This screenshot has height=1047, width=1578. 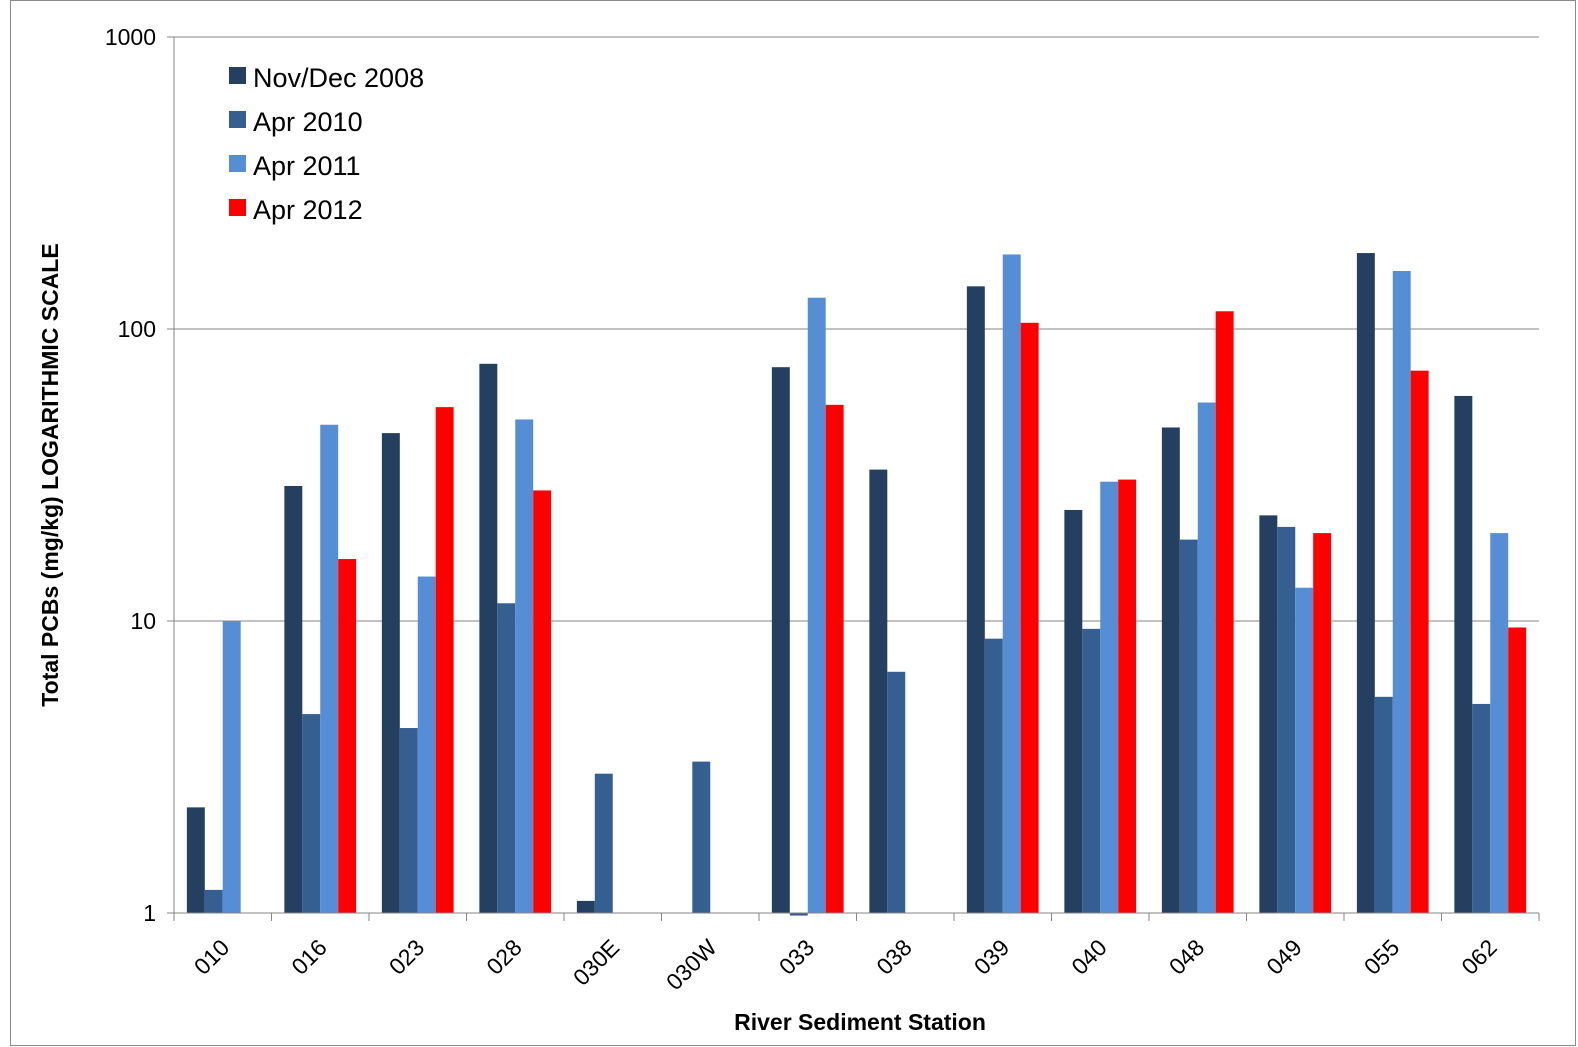 I want to click on y-tick-label: 1, so click(x=149, y=913).